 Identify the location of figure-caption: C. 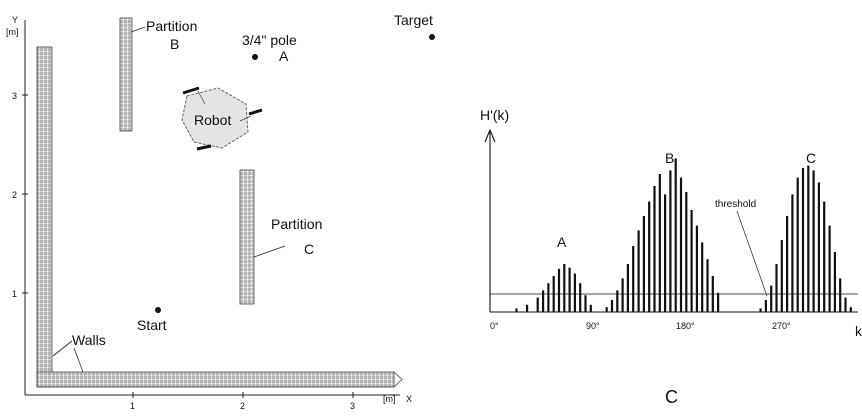
(671, 397).